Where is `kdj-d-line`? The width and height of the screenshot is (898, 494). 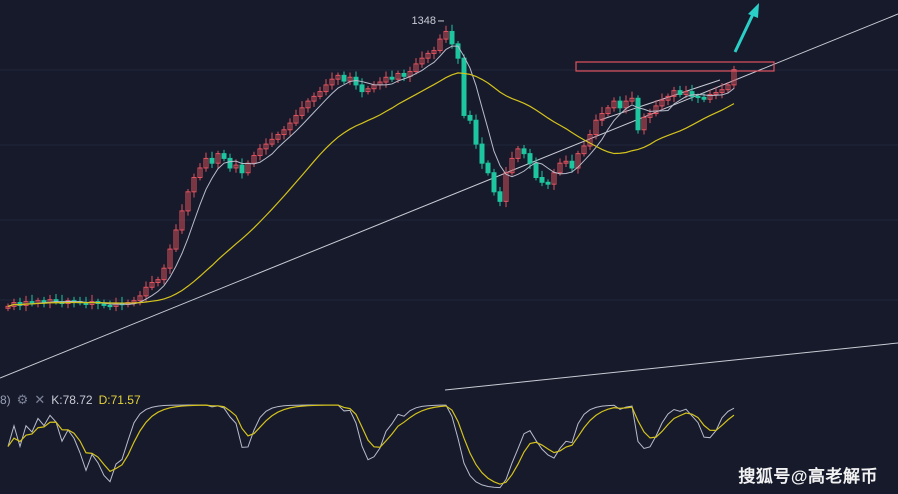 kdj-d-line is located at coordinates (371, 444).